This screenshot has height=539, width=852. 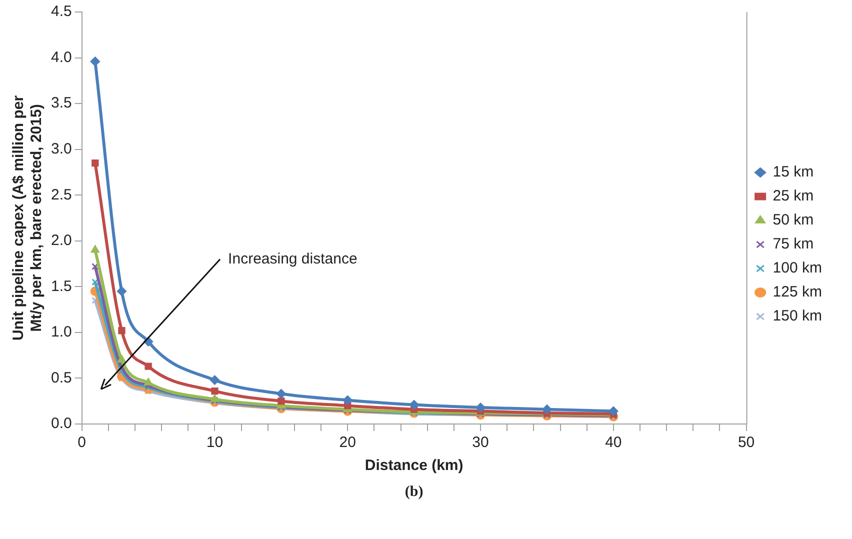 What do you see at coordinates (414, 492) in the screenshot?
I see `text: (b)` at bounding box center [414, 492].